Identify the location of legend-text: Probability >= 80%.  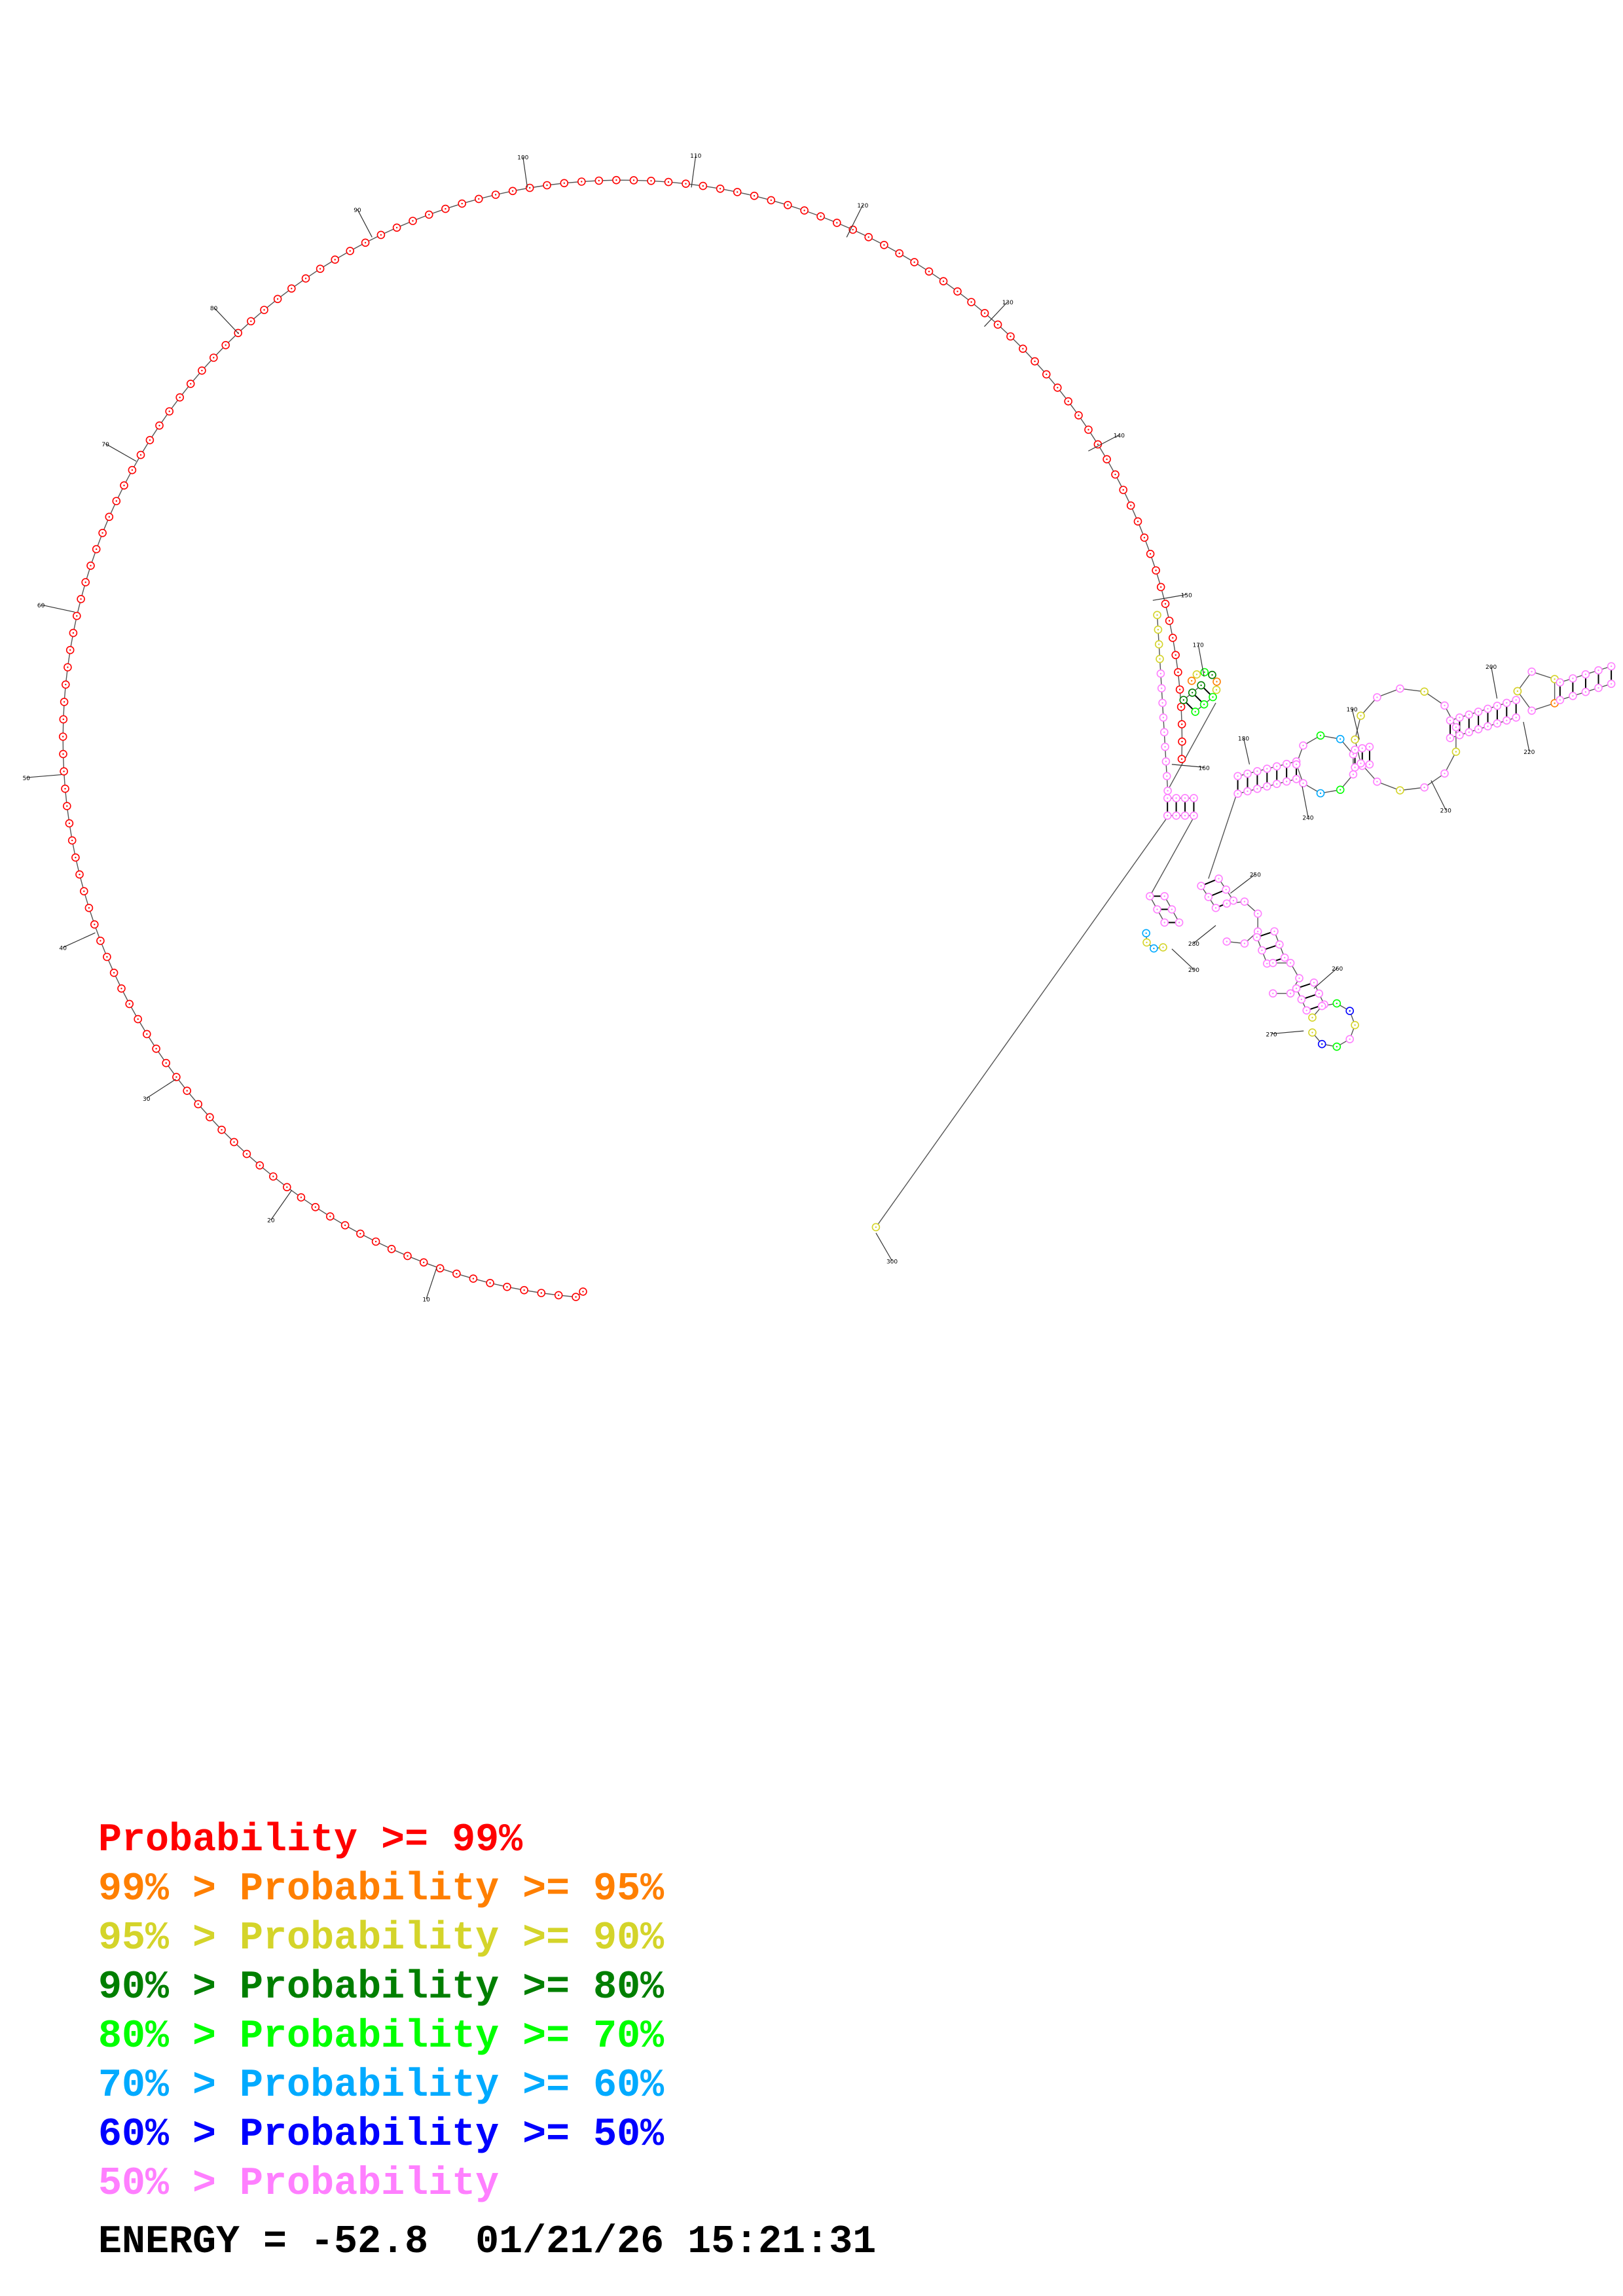
(452, 1987).